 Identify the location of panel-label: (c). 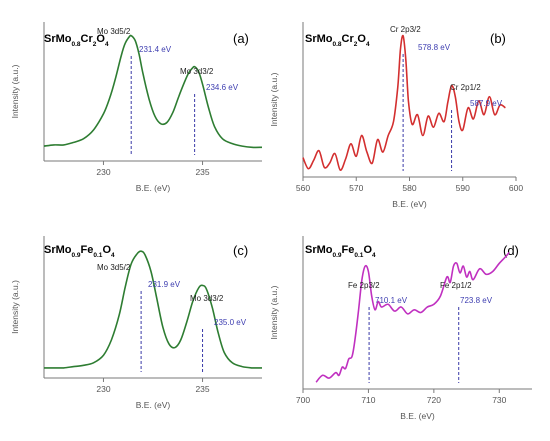
(240, 250).